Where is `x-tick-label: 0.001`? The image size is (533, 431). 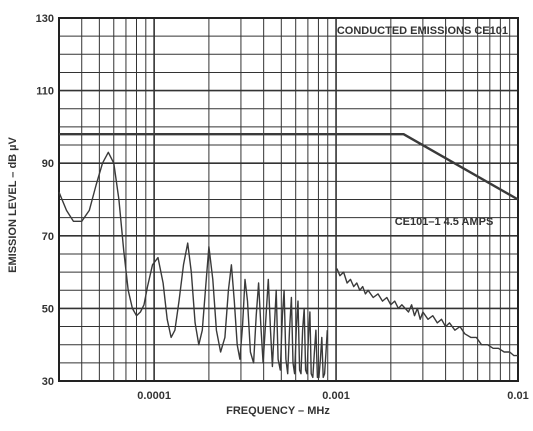
x-tick-label: 0.001 is located at coordinates (336, 396).